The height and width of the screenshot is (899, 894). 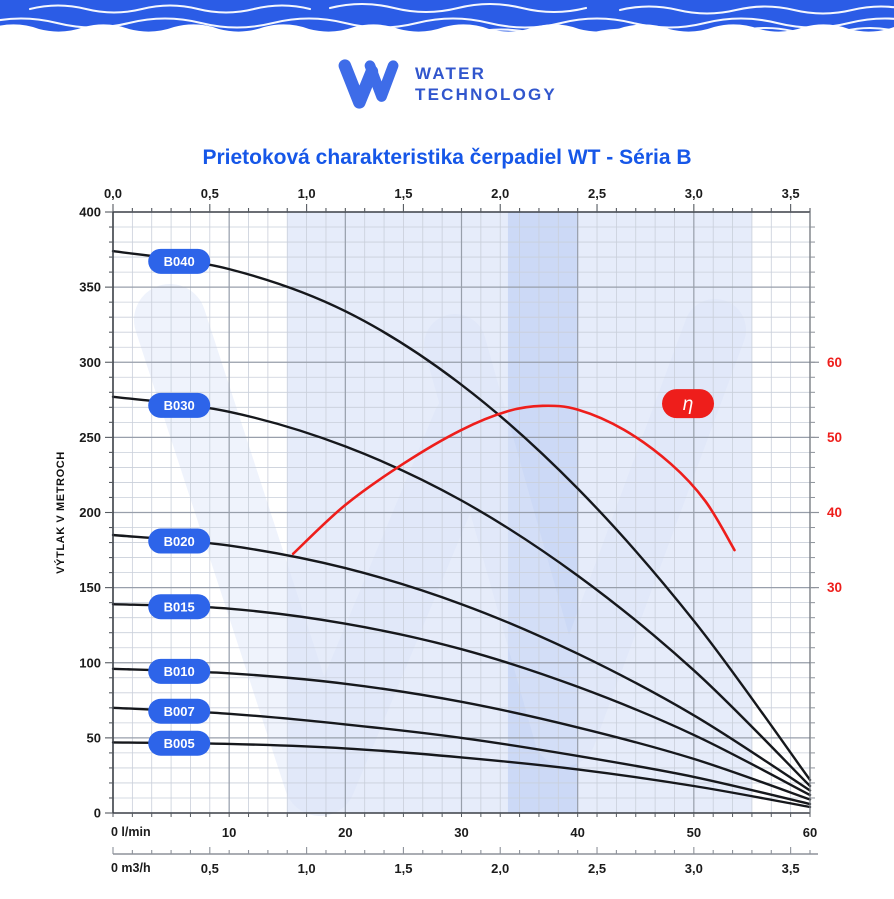 I want to click on curve-B007, so click(x=461, y=756).